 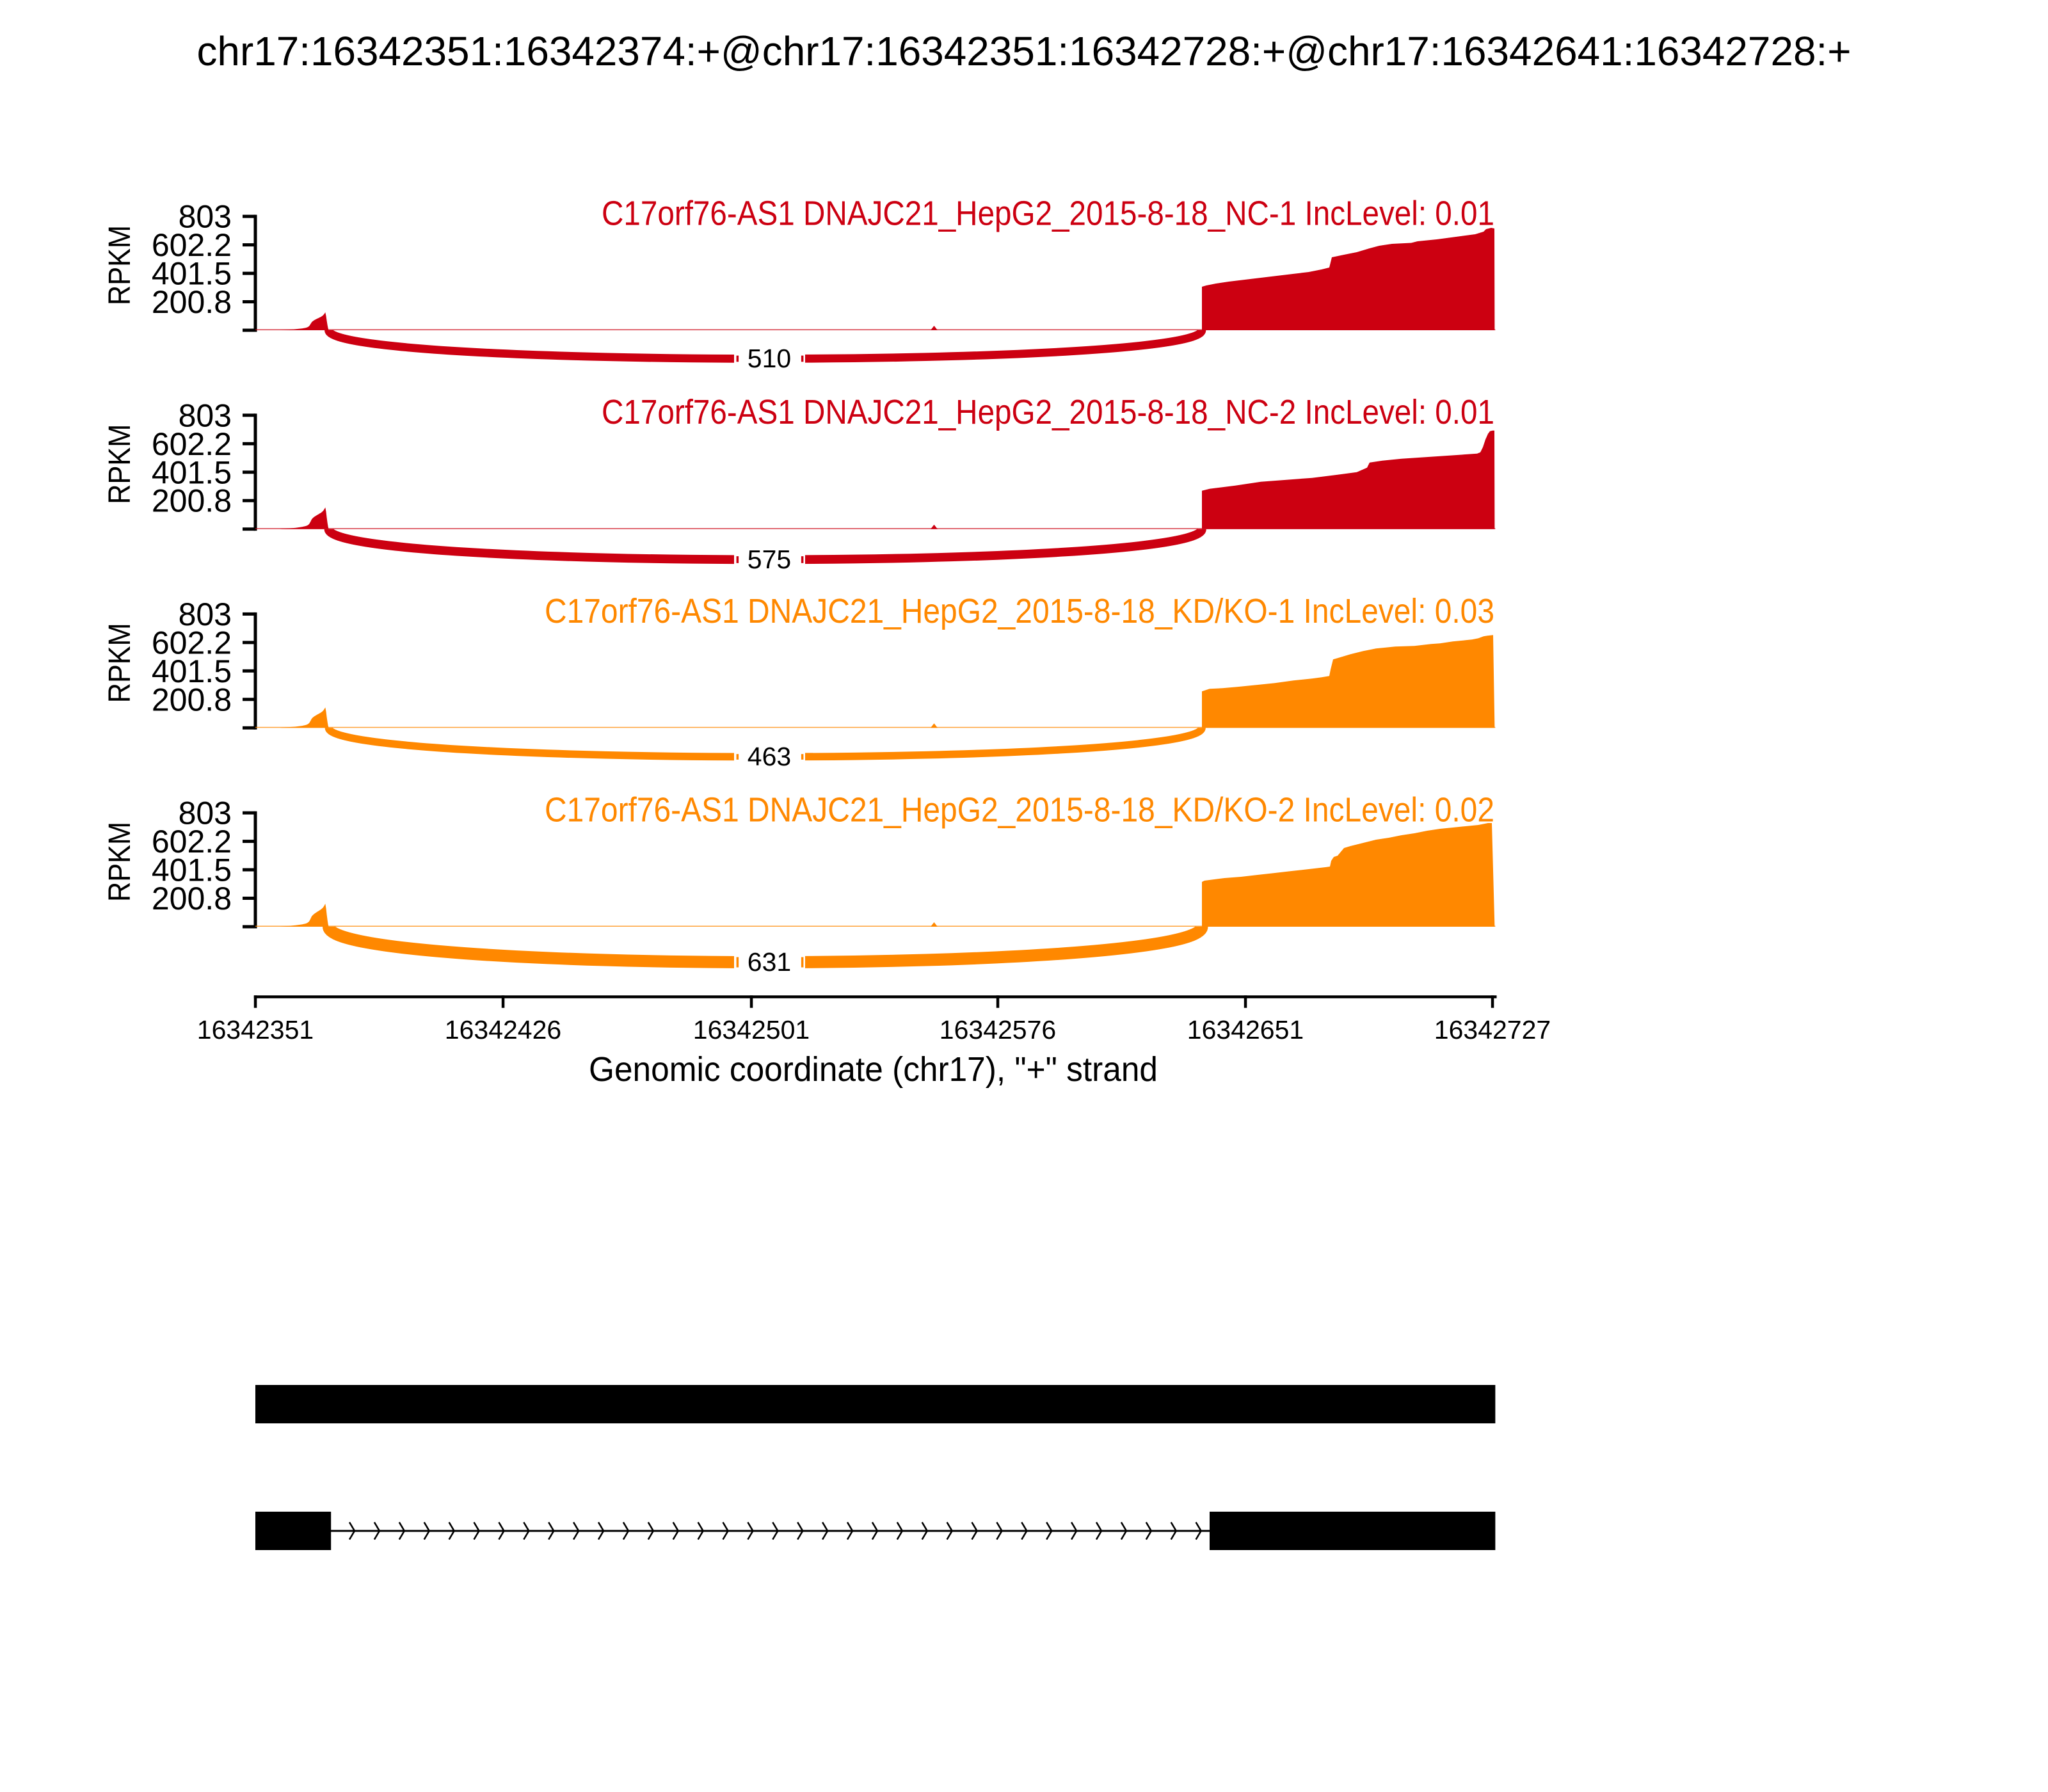 I want to click on svg-text: 16342426, so click(x=503, y=1029).